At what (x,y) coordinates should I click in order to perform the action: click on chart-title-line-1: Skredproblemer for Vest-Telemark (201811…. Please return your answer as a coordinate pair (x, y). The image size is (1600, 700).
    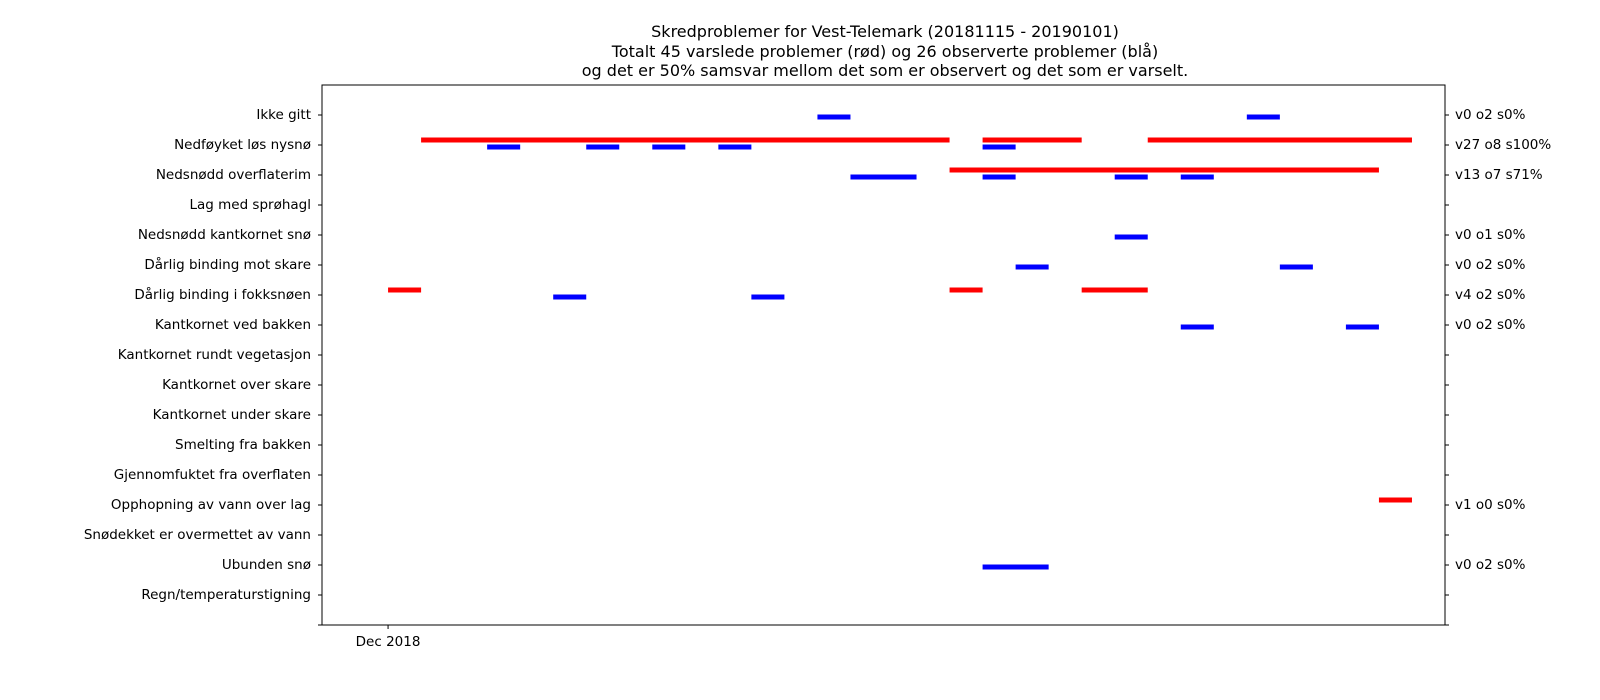
    Looking at the image, I should click on (885, 31).